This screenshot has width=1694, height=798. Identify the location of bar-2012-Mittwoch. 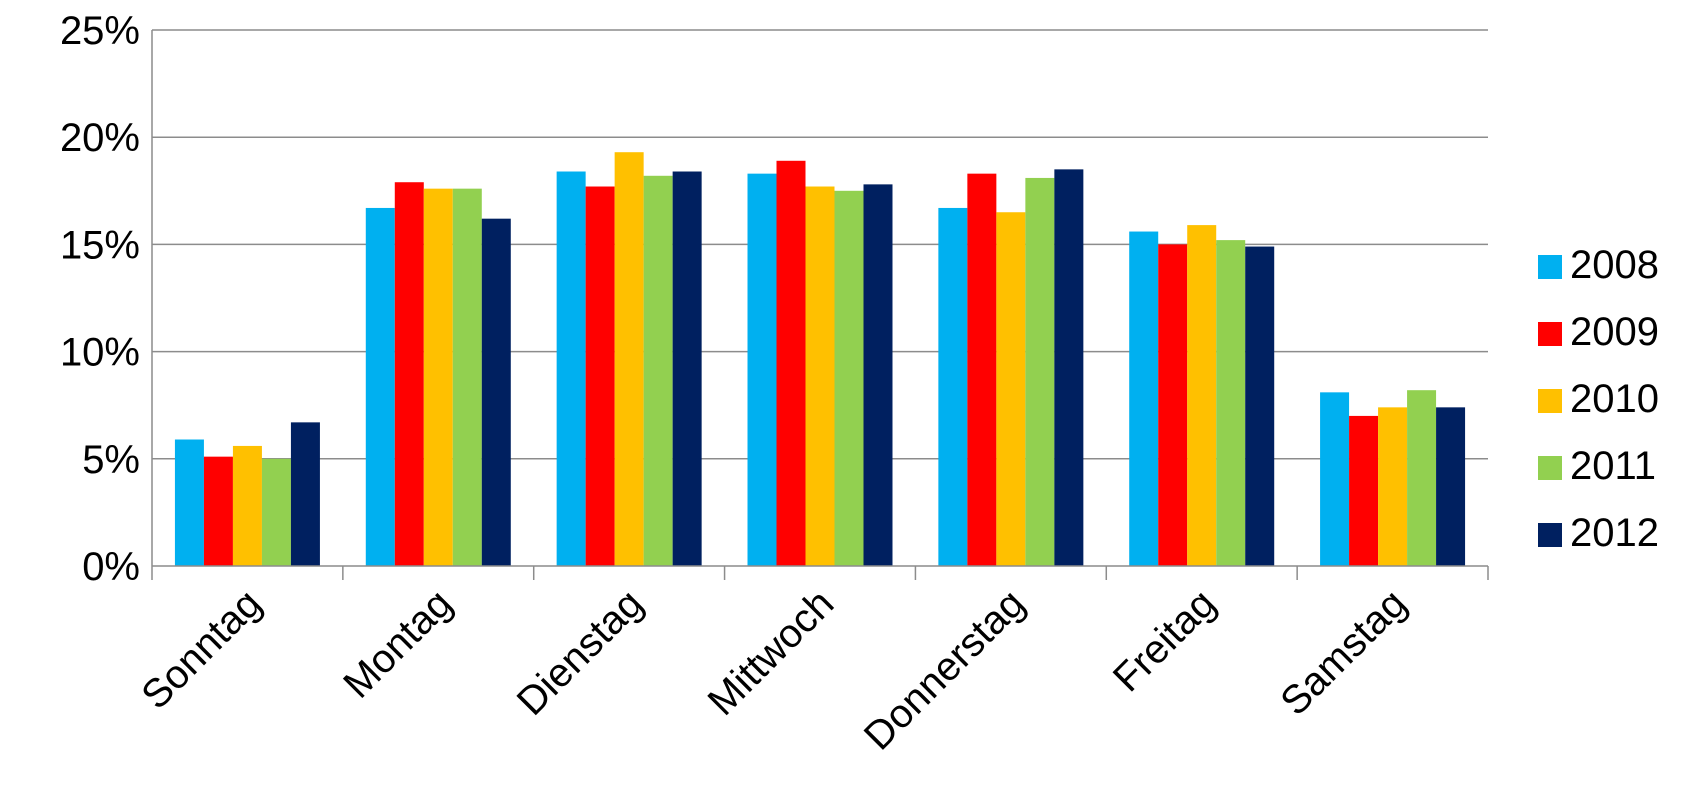
(878, 375).